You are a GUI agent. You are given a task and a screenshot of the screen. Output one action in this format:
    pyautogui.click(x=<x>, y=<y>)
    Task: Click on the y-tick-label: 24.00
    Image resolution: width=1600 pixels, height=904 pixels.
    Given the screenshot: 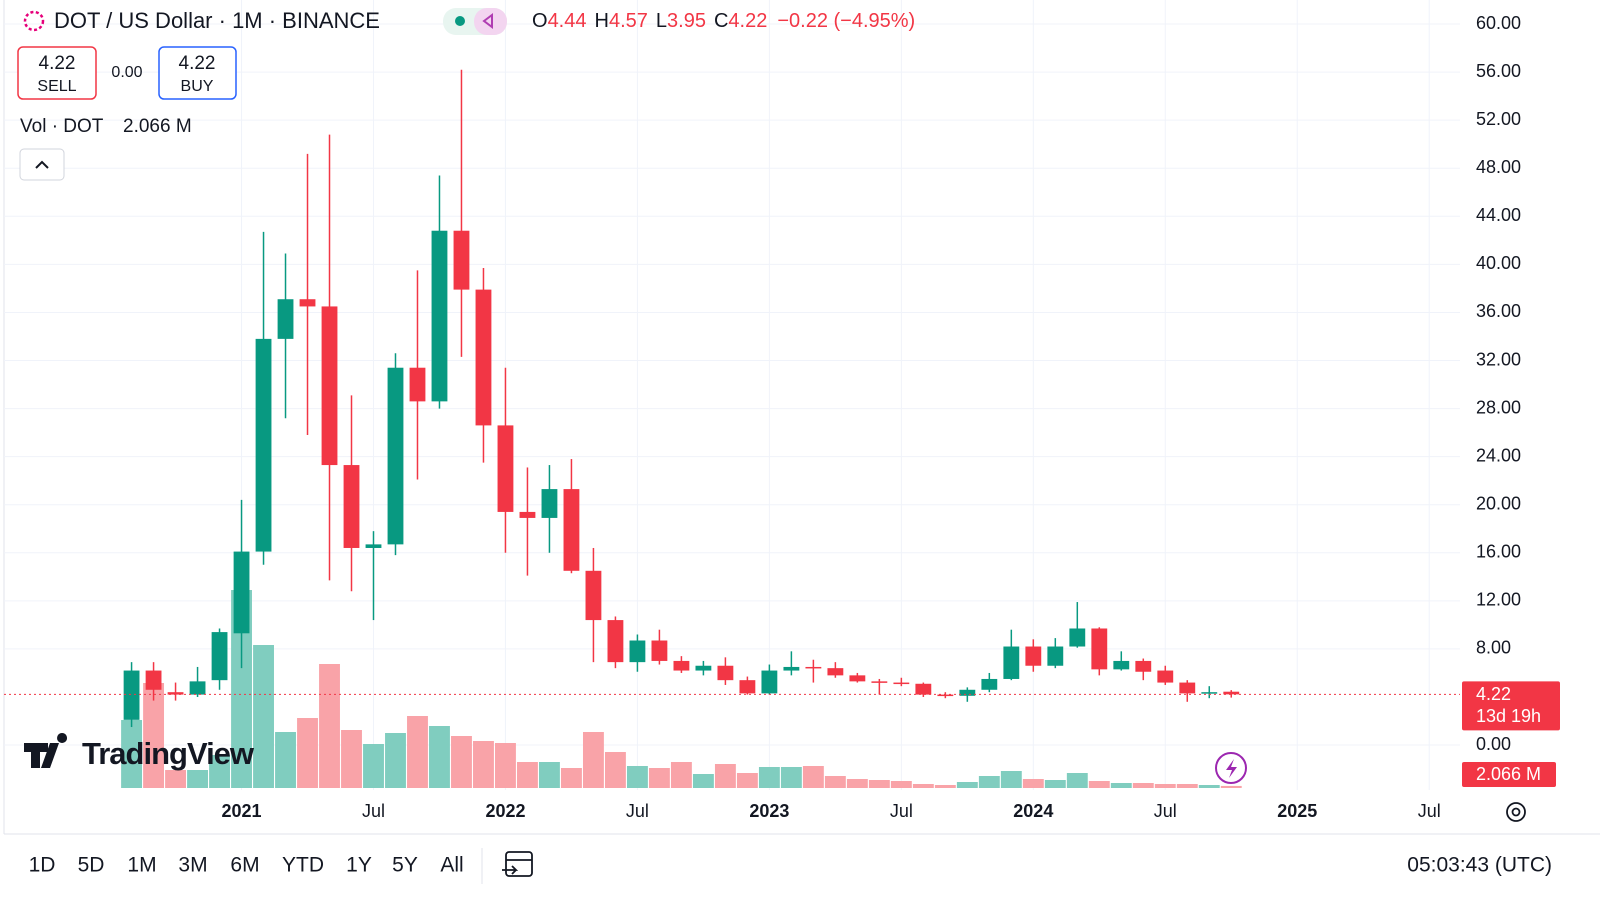 What is the action you would take?
    pyautogui.click(x=1498, y=455)
    